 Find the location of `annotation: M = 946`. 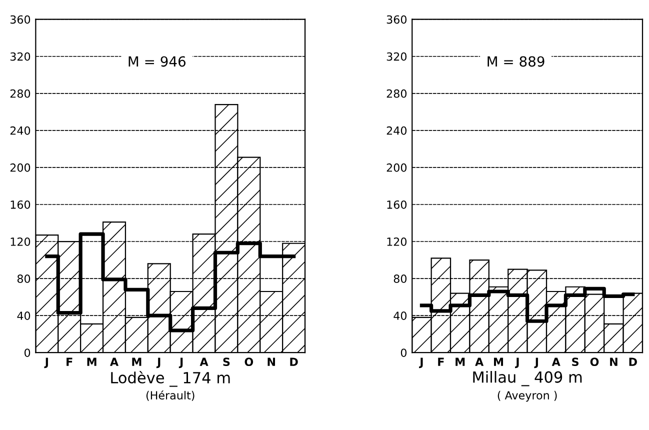

annotation: M = 946 is located at coordinates (157, 61).